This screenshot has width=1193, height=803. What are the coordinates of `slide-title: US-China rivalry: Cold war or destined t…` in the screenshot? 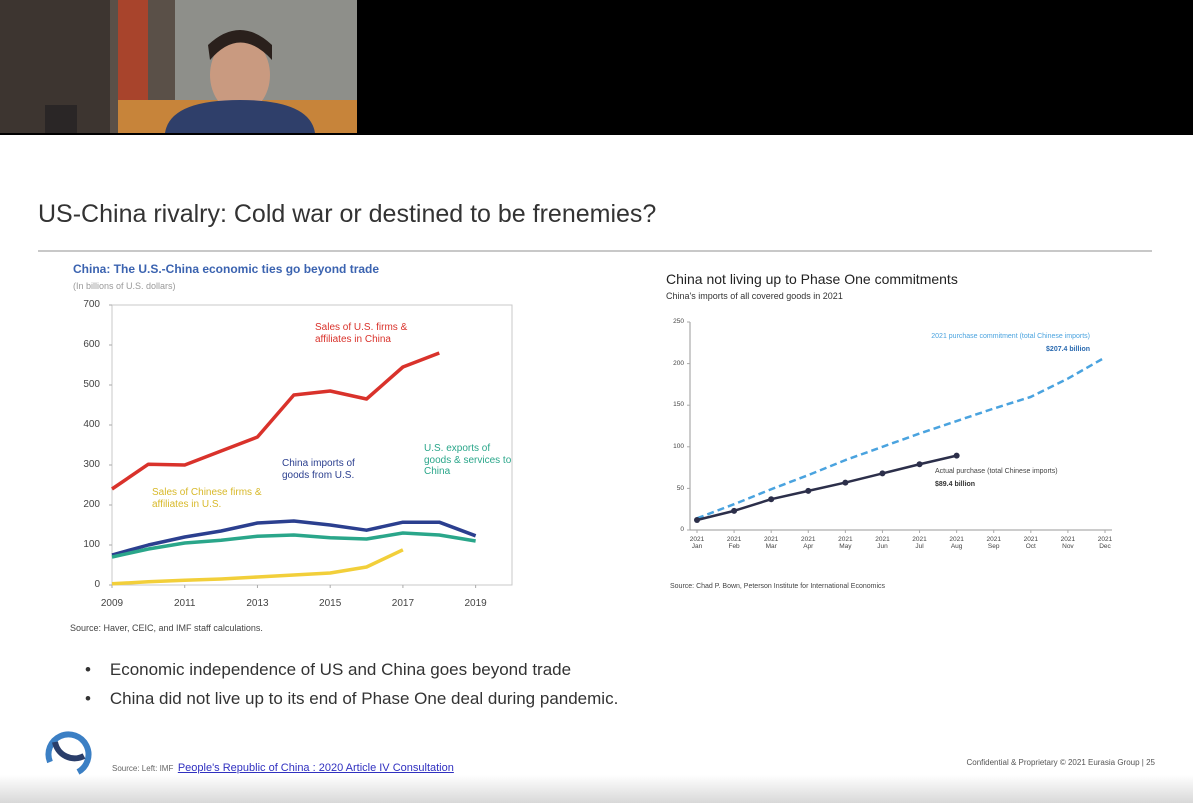 It's located at (347, 214).